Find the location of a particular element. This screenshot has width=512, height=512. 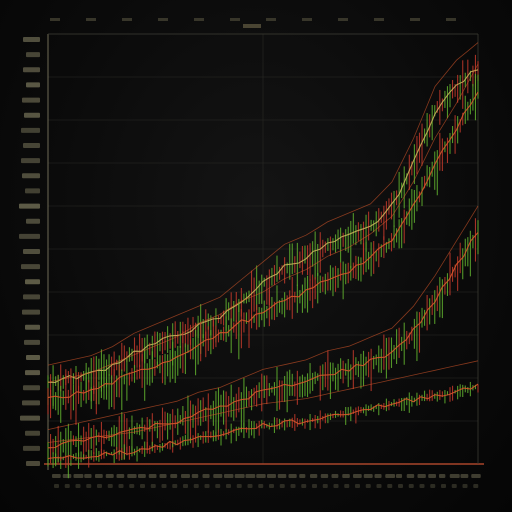

series-envelope is located at coordinates (263, 401).